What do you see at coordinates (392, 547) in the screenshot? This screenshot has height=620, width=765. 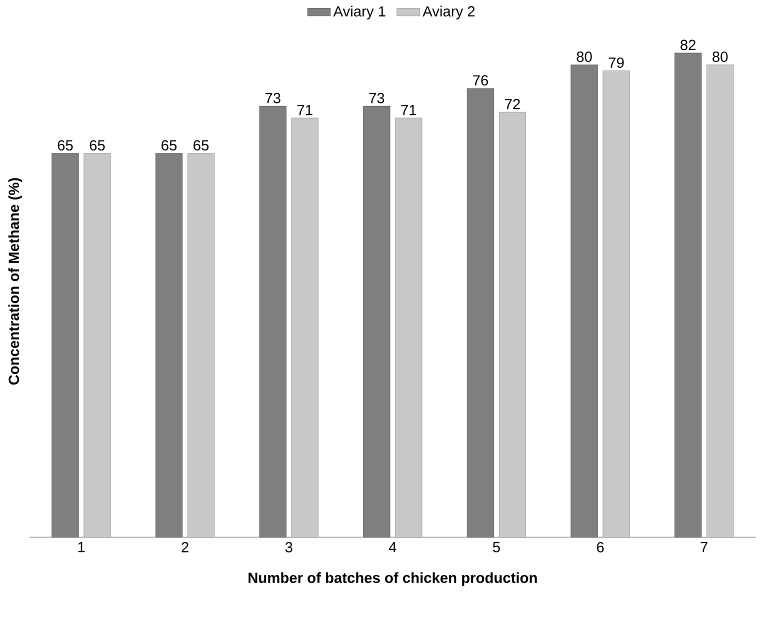 I see `x-tick-label: 4` at bounding box center [392, 547].